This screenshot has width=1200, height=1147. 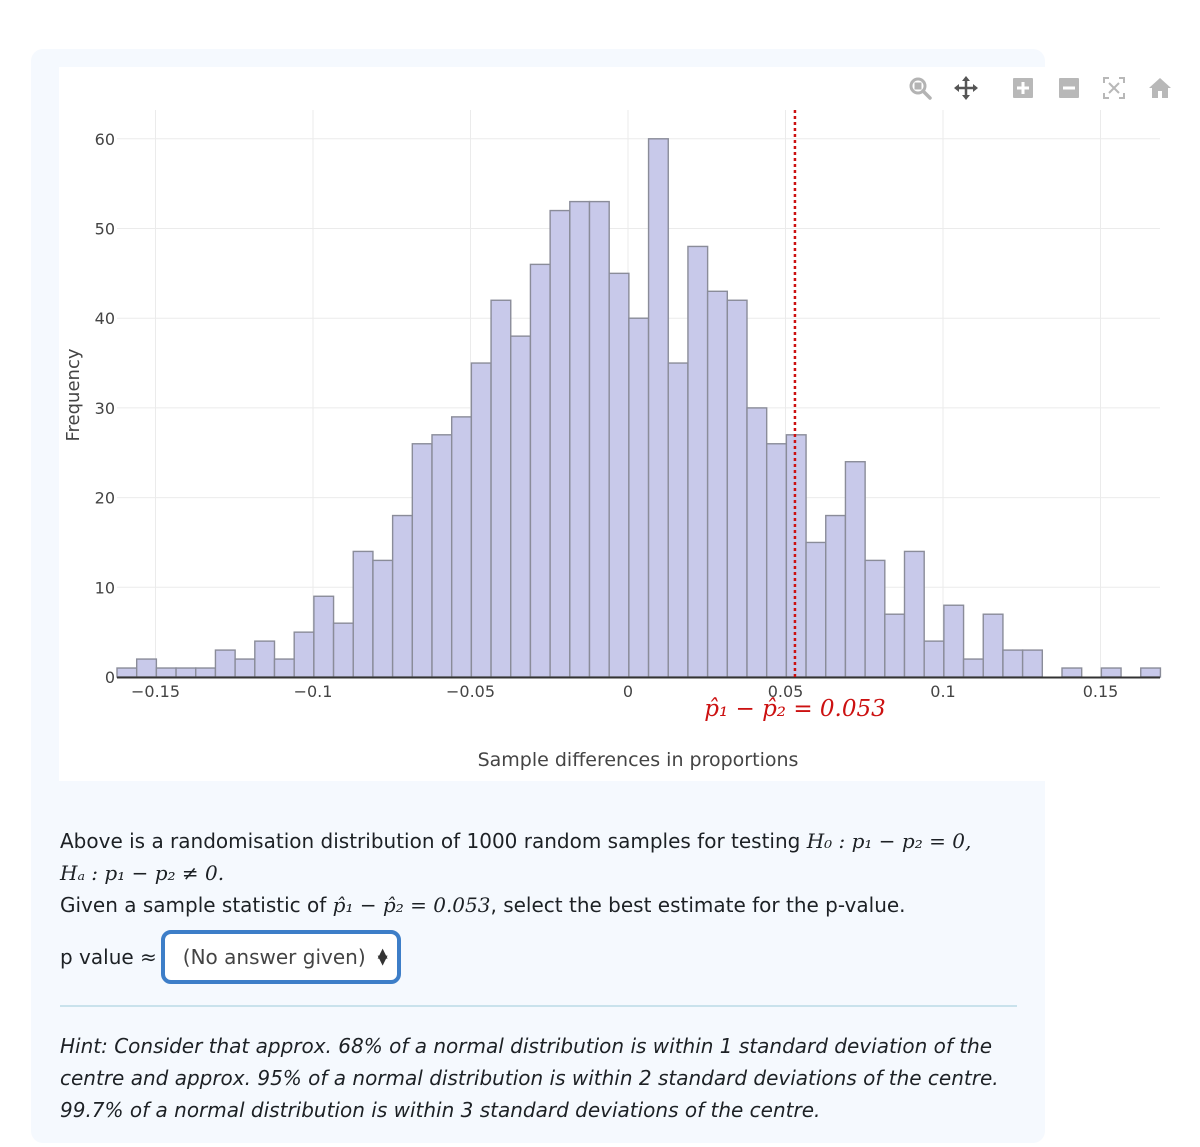 What do you see at coordinates (155, 691) in the screenshot?
I see `x-tick-label: −0.15` at bounding box center [155, 691].